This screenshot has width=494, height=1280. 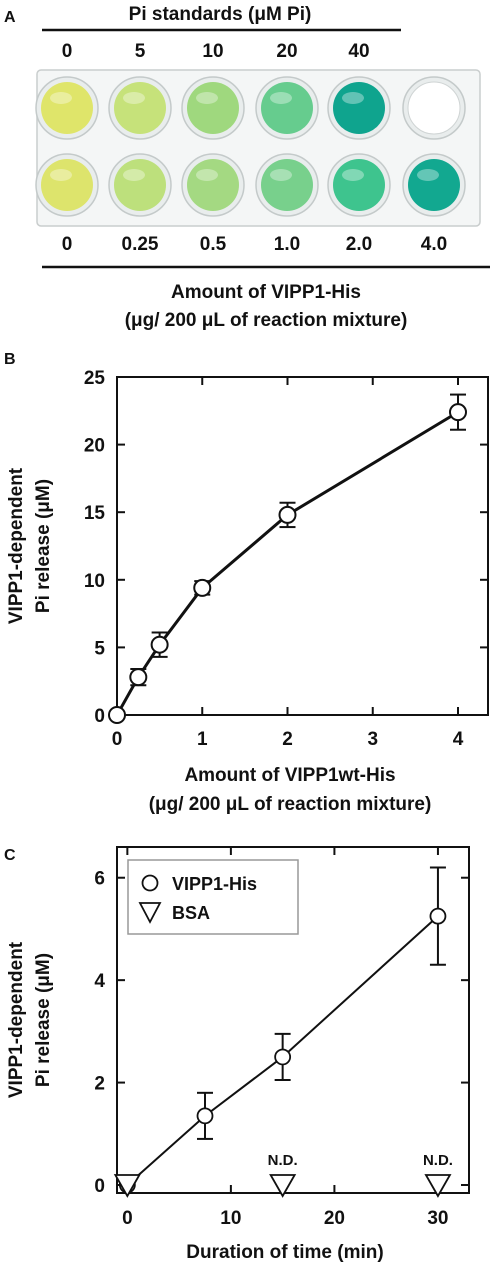 I want to click on amount-label: 0, so click(x=67, y=244).